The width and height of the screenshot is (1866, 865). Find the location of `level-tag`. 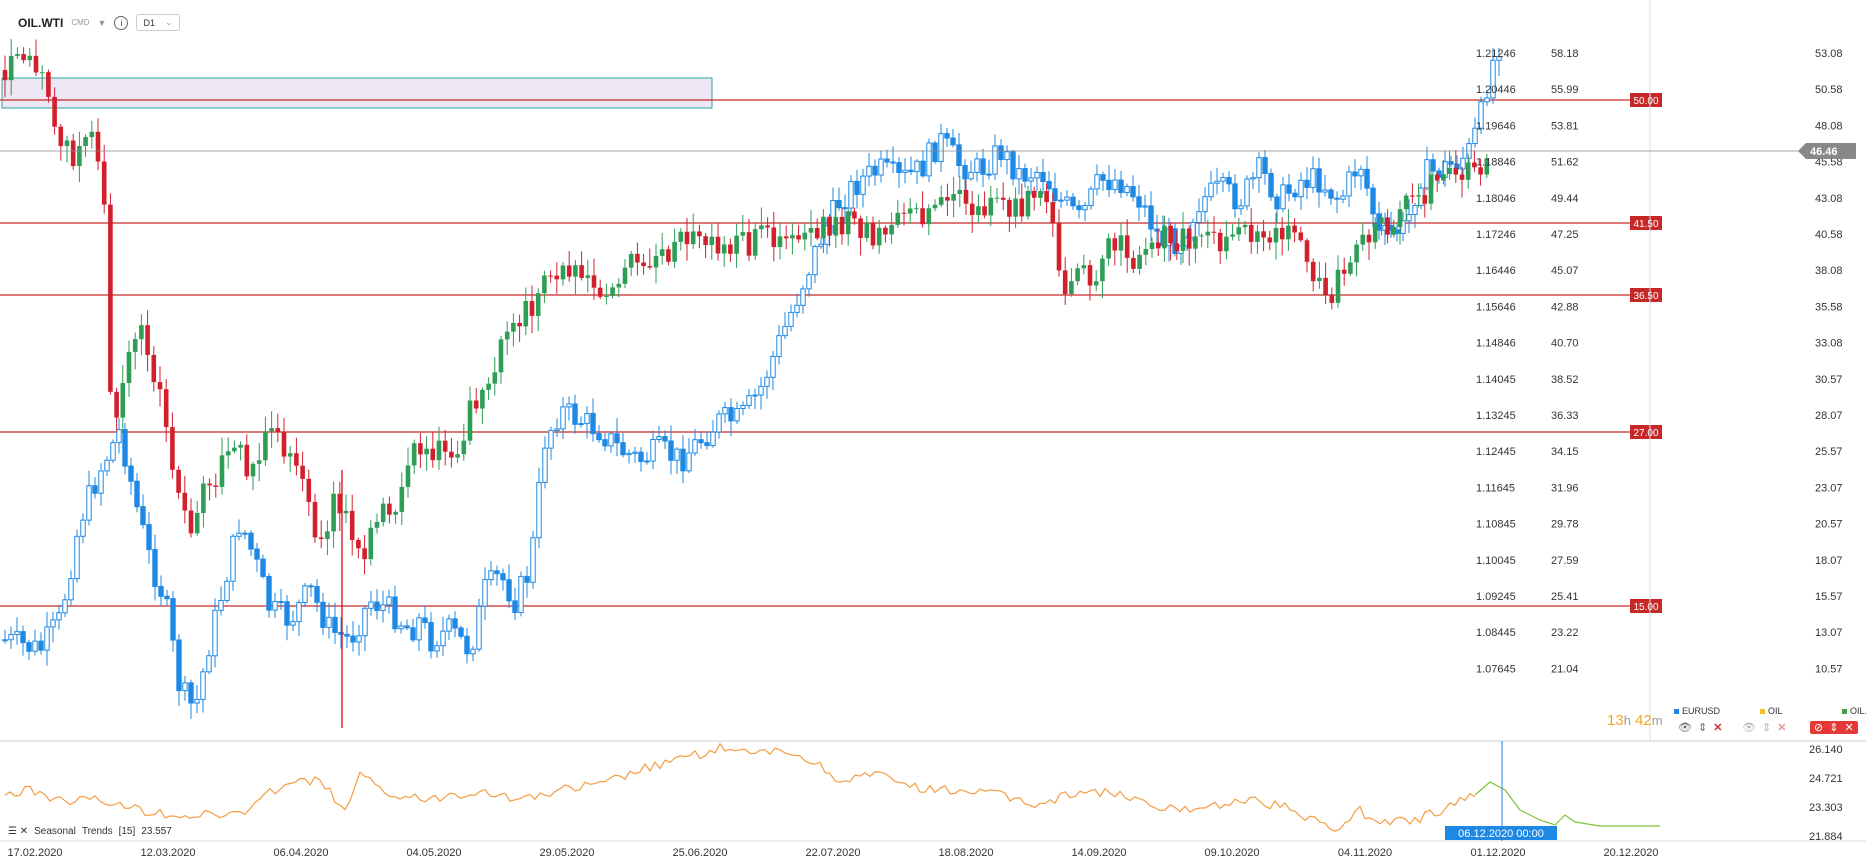

level-tag is located at coordinates (1646, 606).